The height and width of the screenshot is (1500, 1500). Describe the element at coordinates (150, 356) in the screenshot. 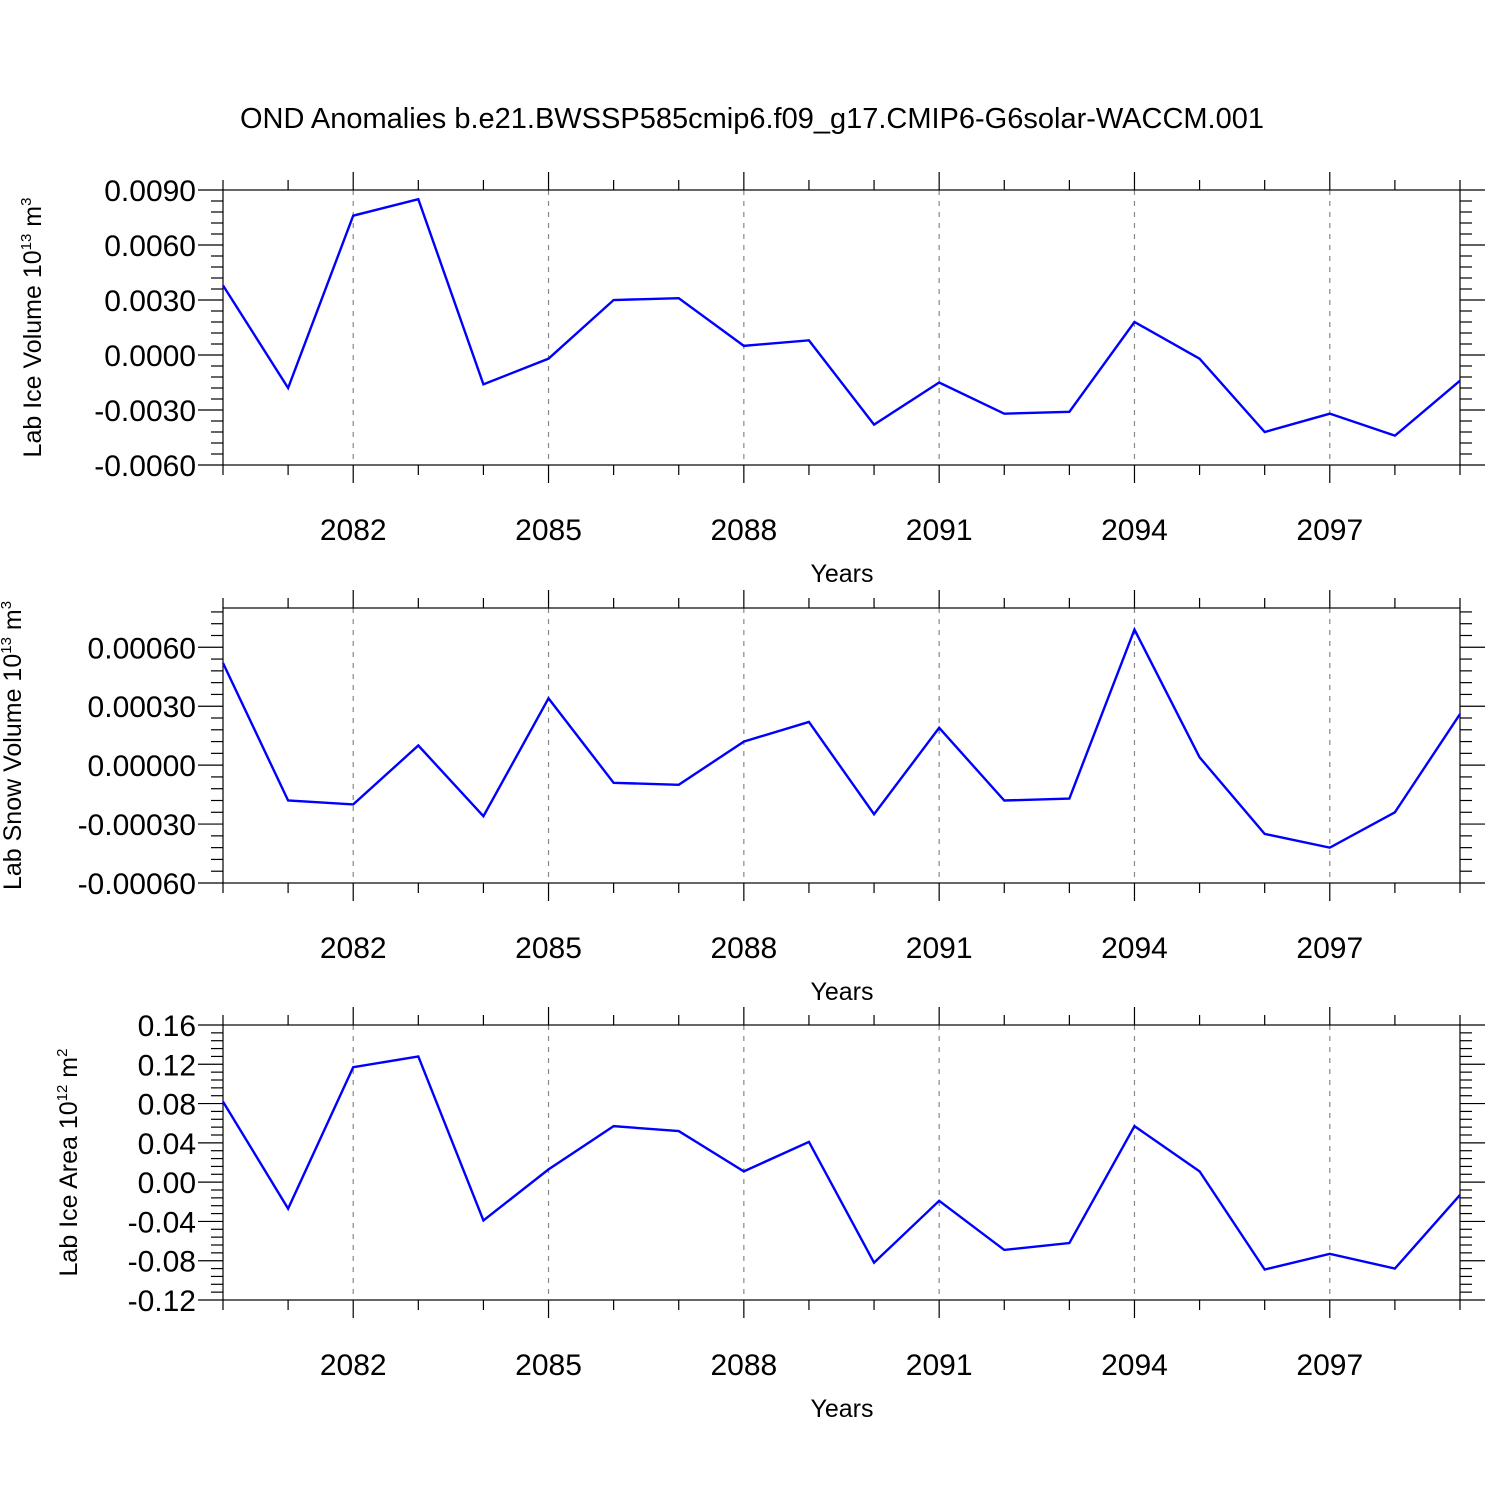

I see `y-tick-label: 0.0000` at that location.